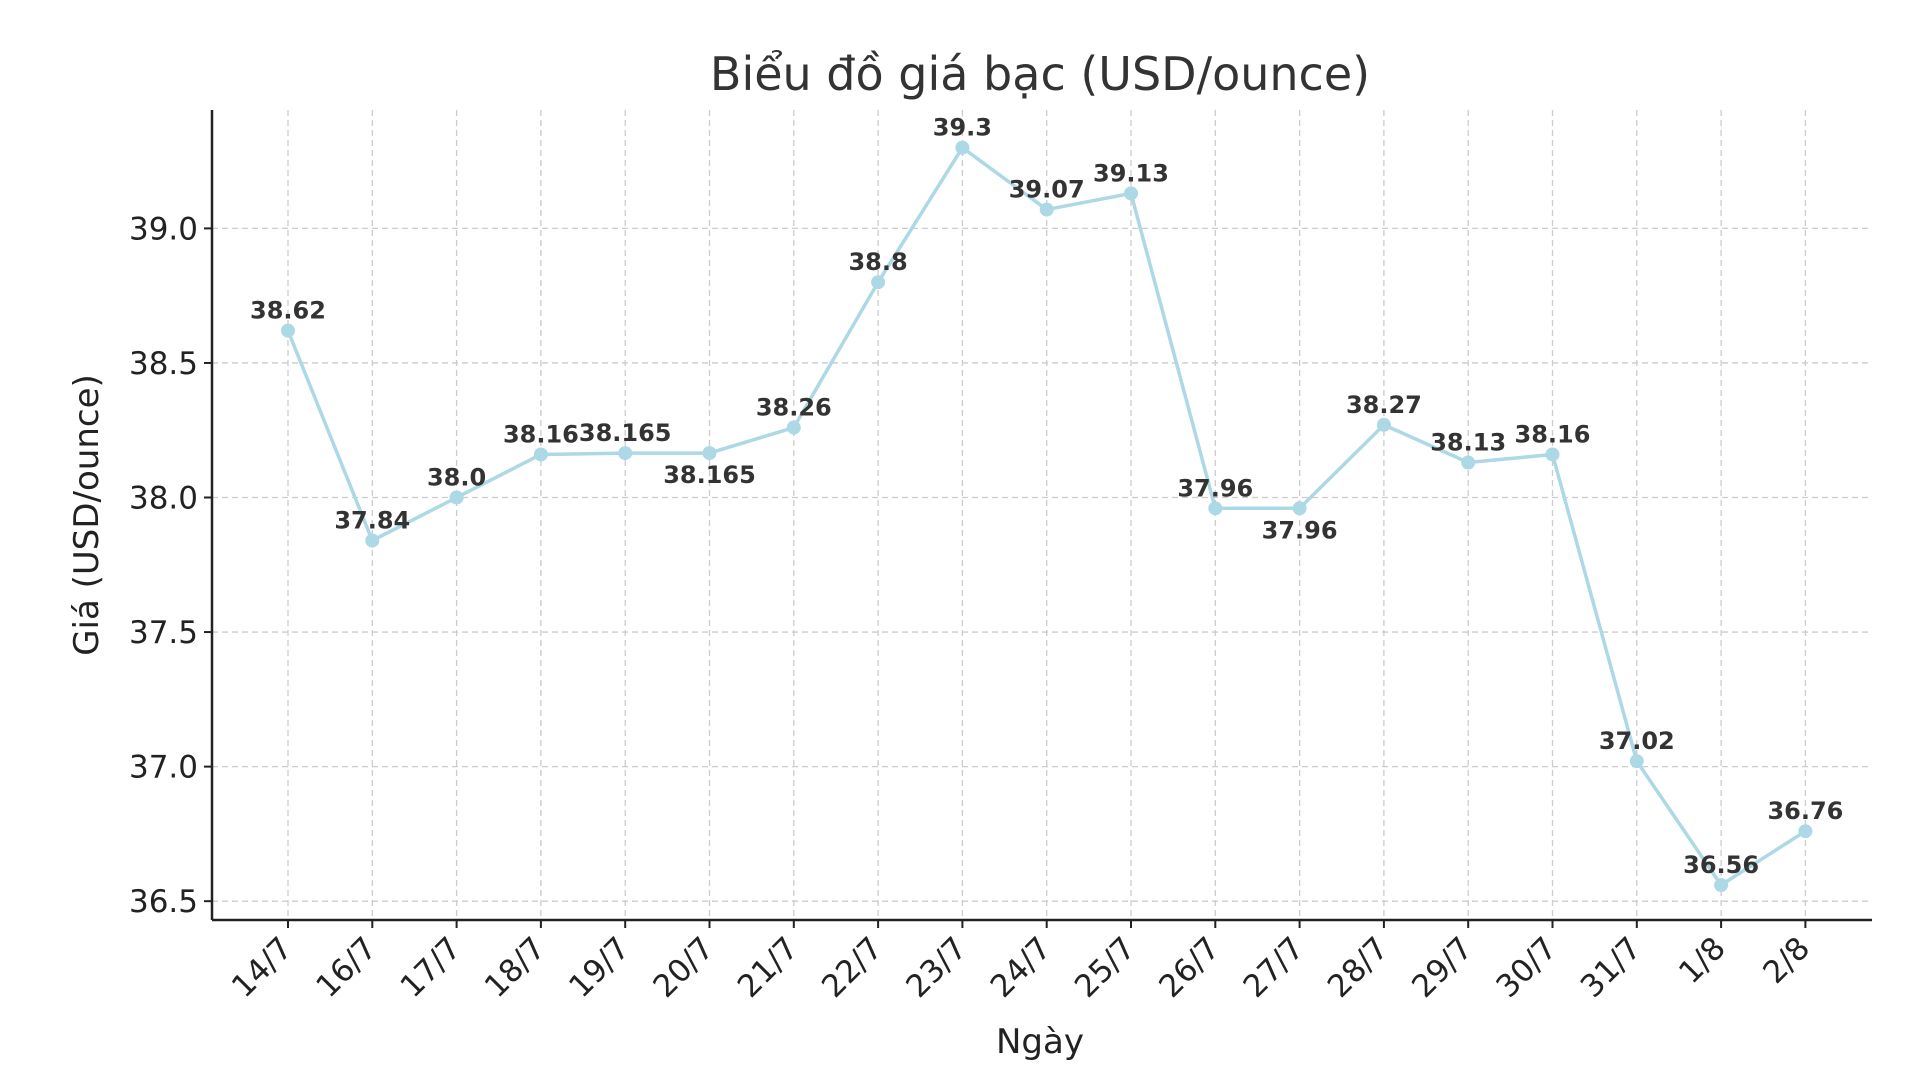 The height and width of the screenshot is (1080, 1920). Describe the element at coordinates (1468, 443) in the screenshot. I see `data-label: 38.13` at that location.